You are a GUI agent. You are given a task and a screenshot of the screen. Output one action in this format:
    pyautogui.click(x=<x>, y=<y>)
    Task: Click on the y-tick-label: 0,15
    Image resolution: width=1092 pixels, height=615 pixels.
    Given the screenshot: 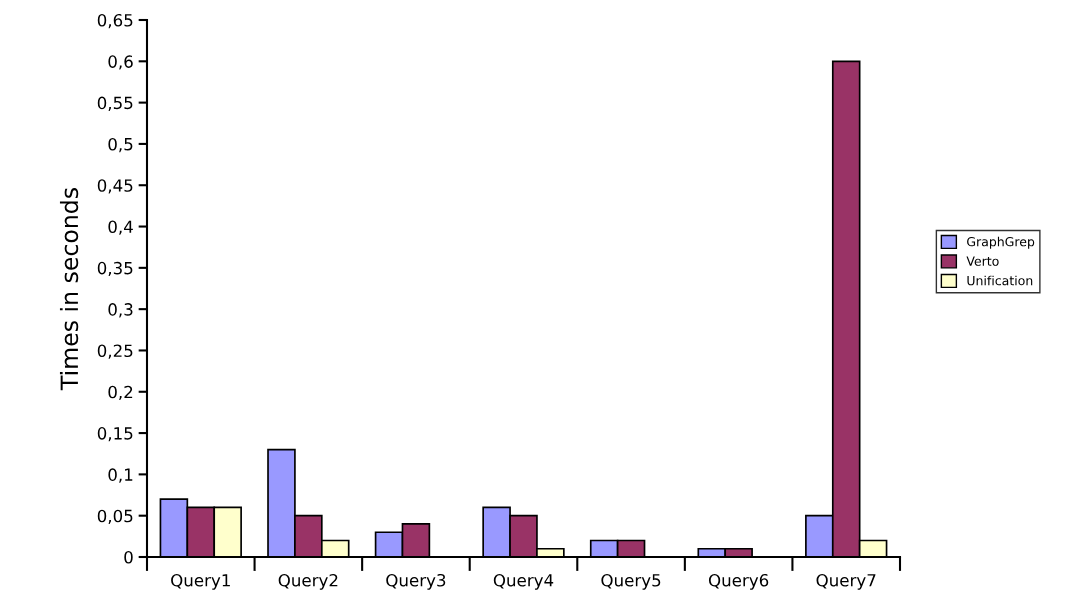 What is the action you would take?
    pyautogui.click(x=115, y=434)
    